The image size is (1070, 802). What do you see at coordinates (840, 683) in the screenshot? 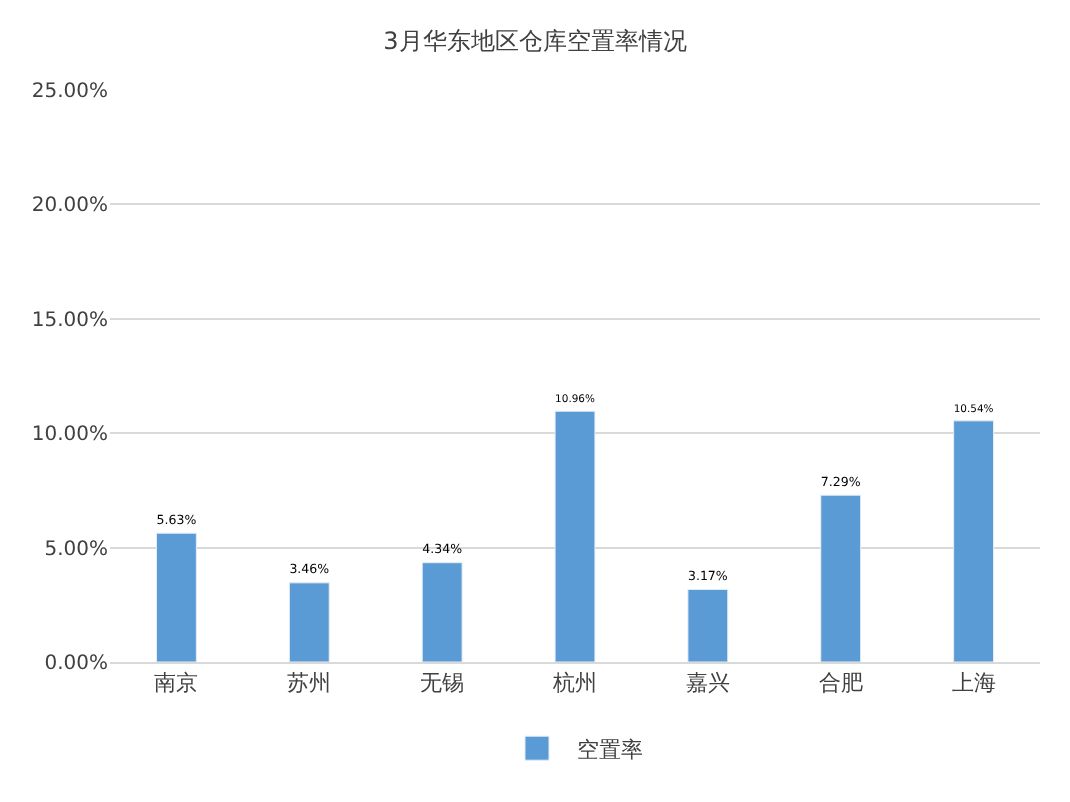
I see `x-tick-label: 合肥` at bounding box center [840, 683].